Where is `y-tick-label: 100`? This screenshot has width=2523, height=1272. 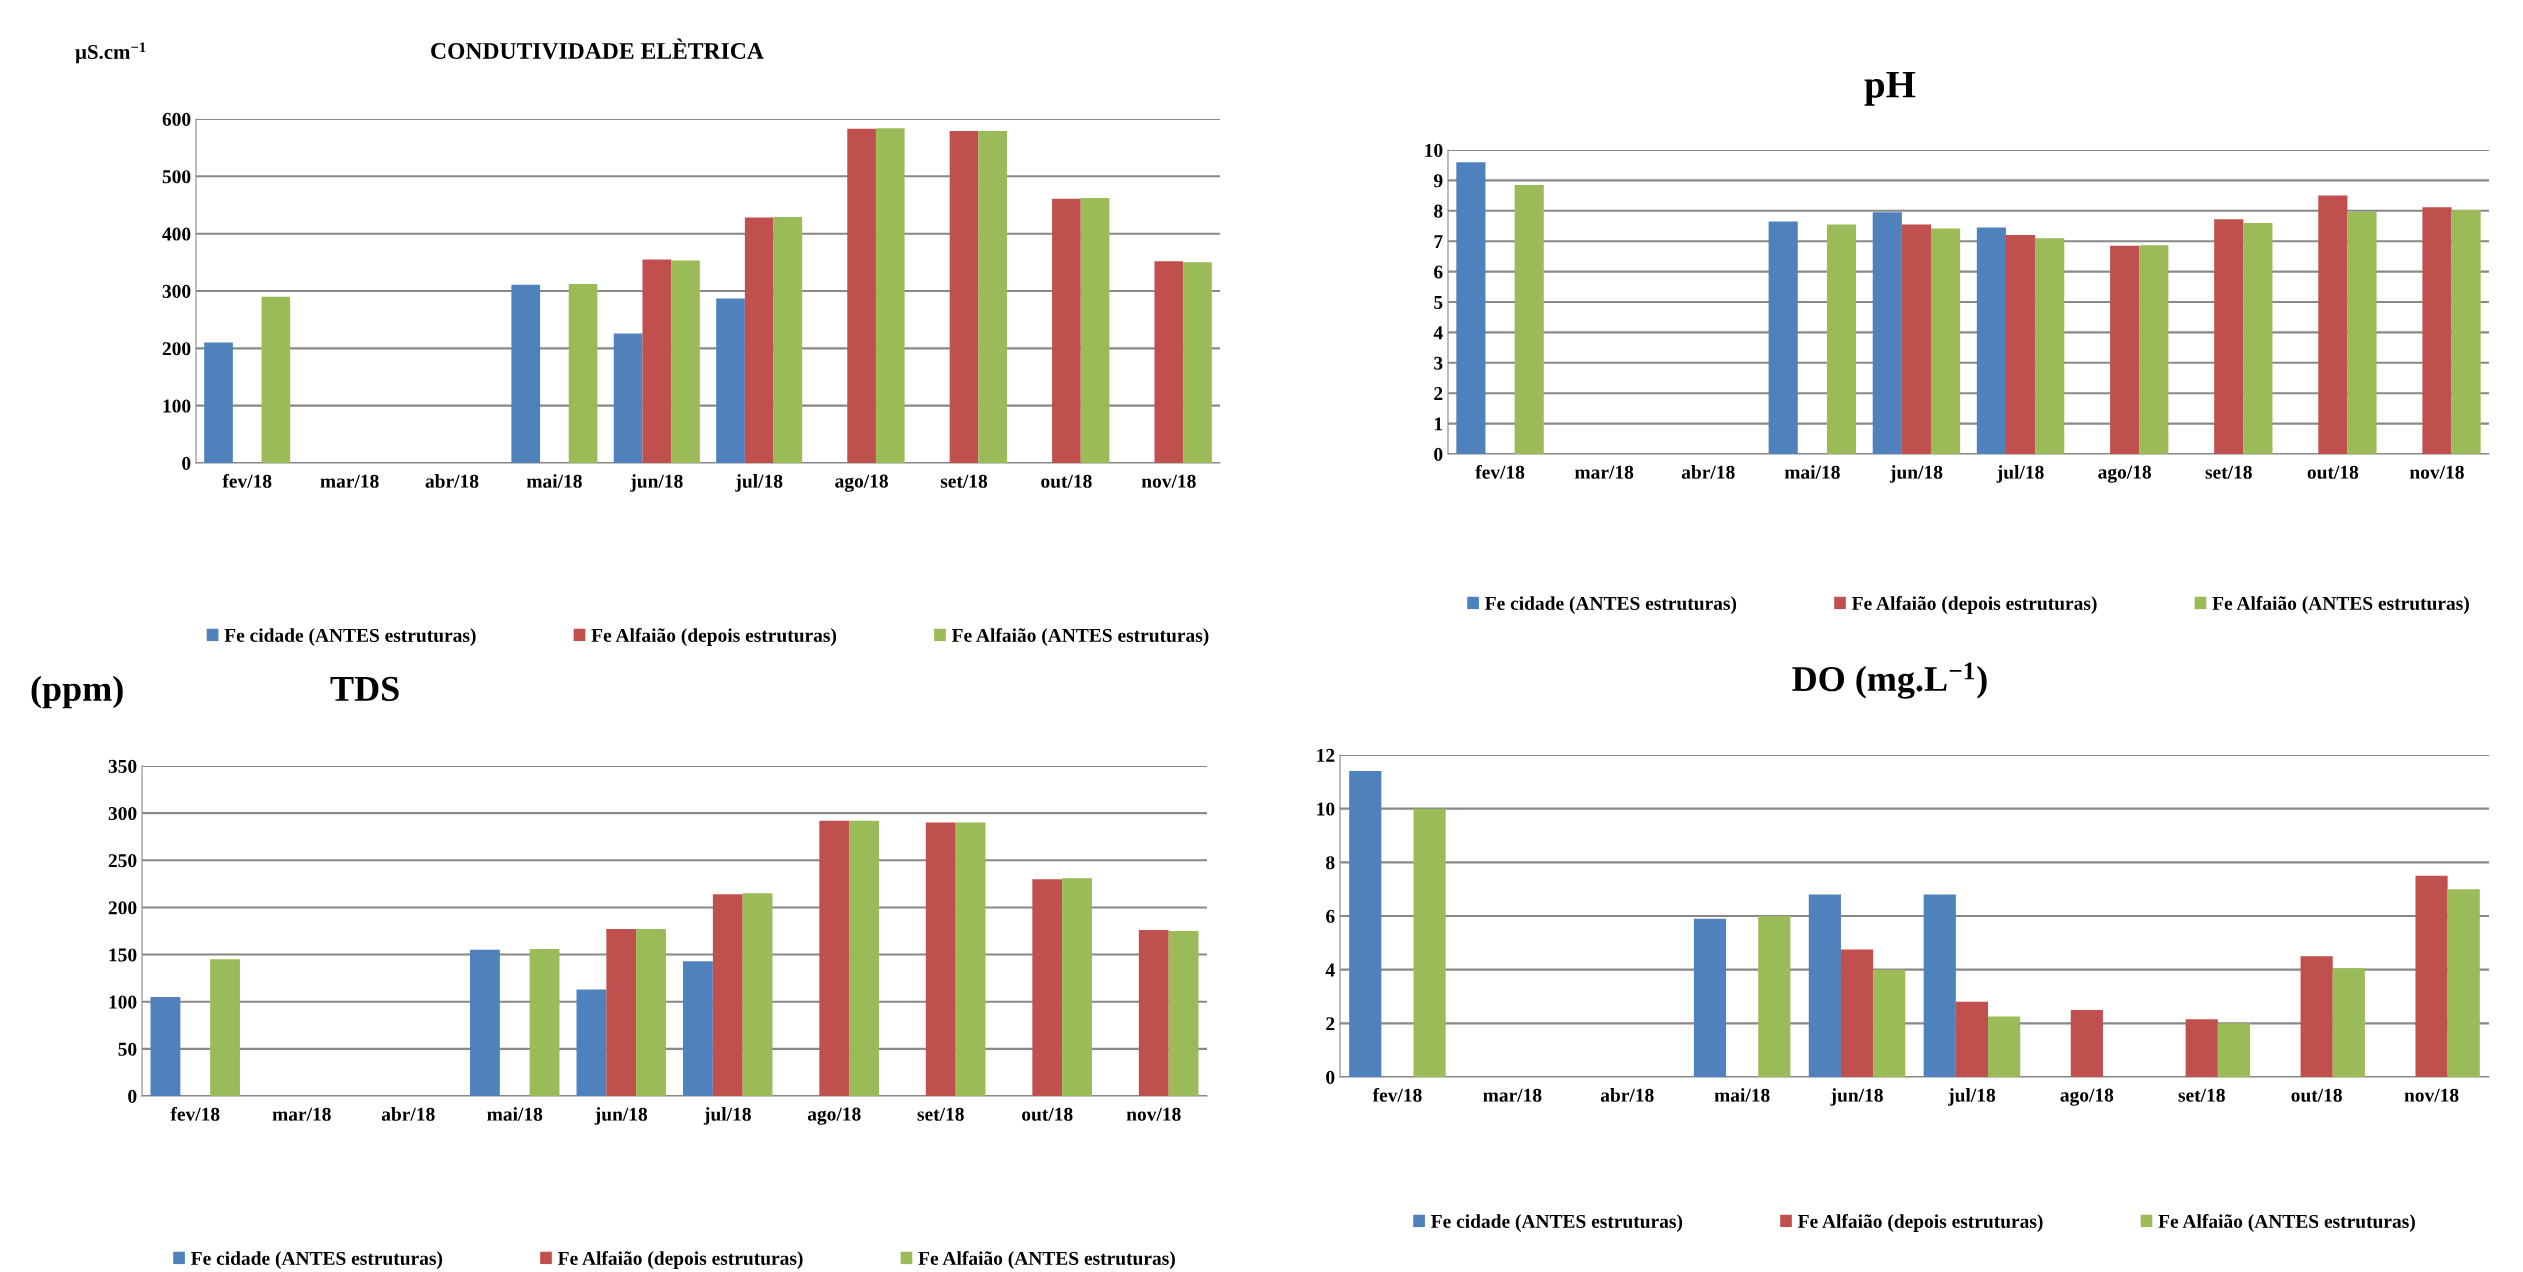
y-tick-label: 100 is located at coordinates (123, 1002).